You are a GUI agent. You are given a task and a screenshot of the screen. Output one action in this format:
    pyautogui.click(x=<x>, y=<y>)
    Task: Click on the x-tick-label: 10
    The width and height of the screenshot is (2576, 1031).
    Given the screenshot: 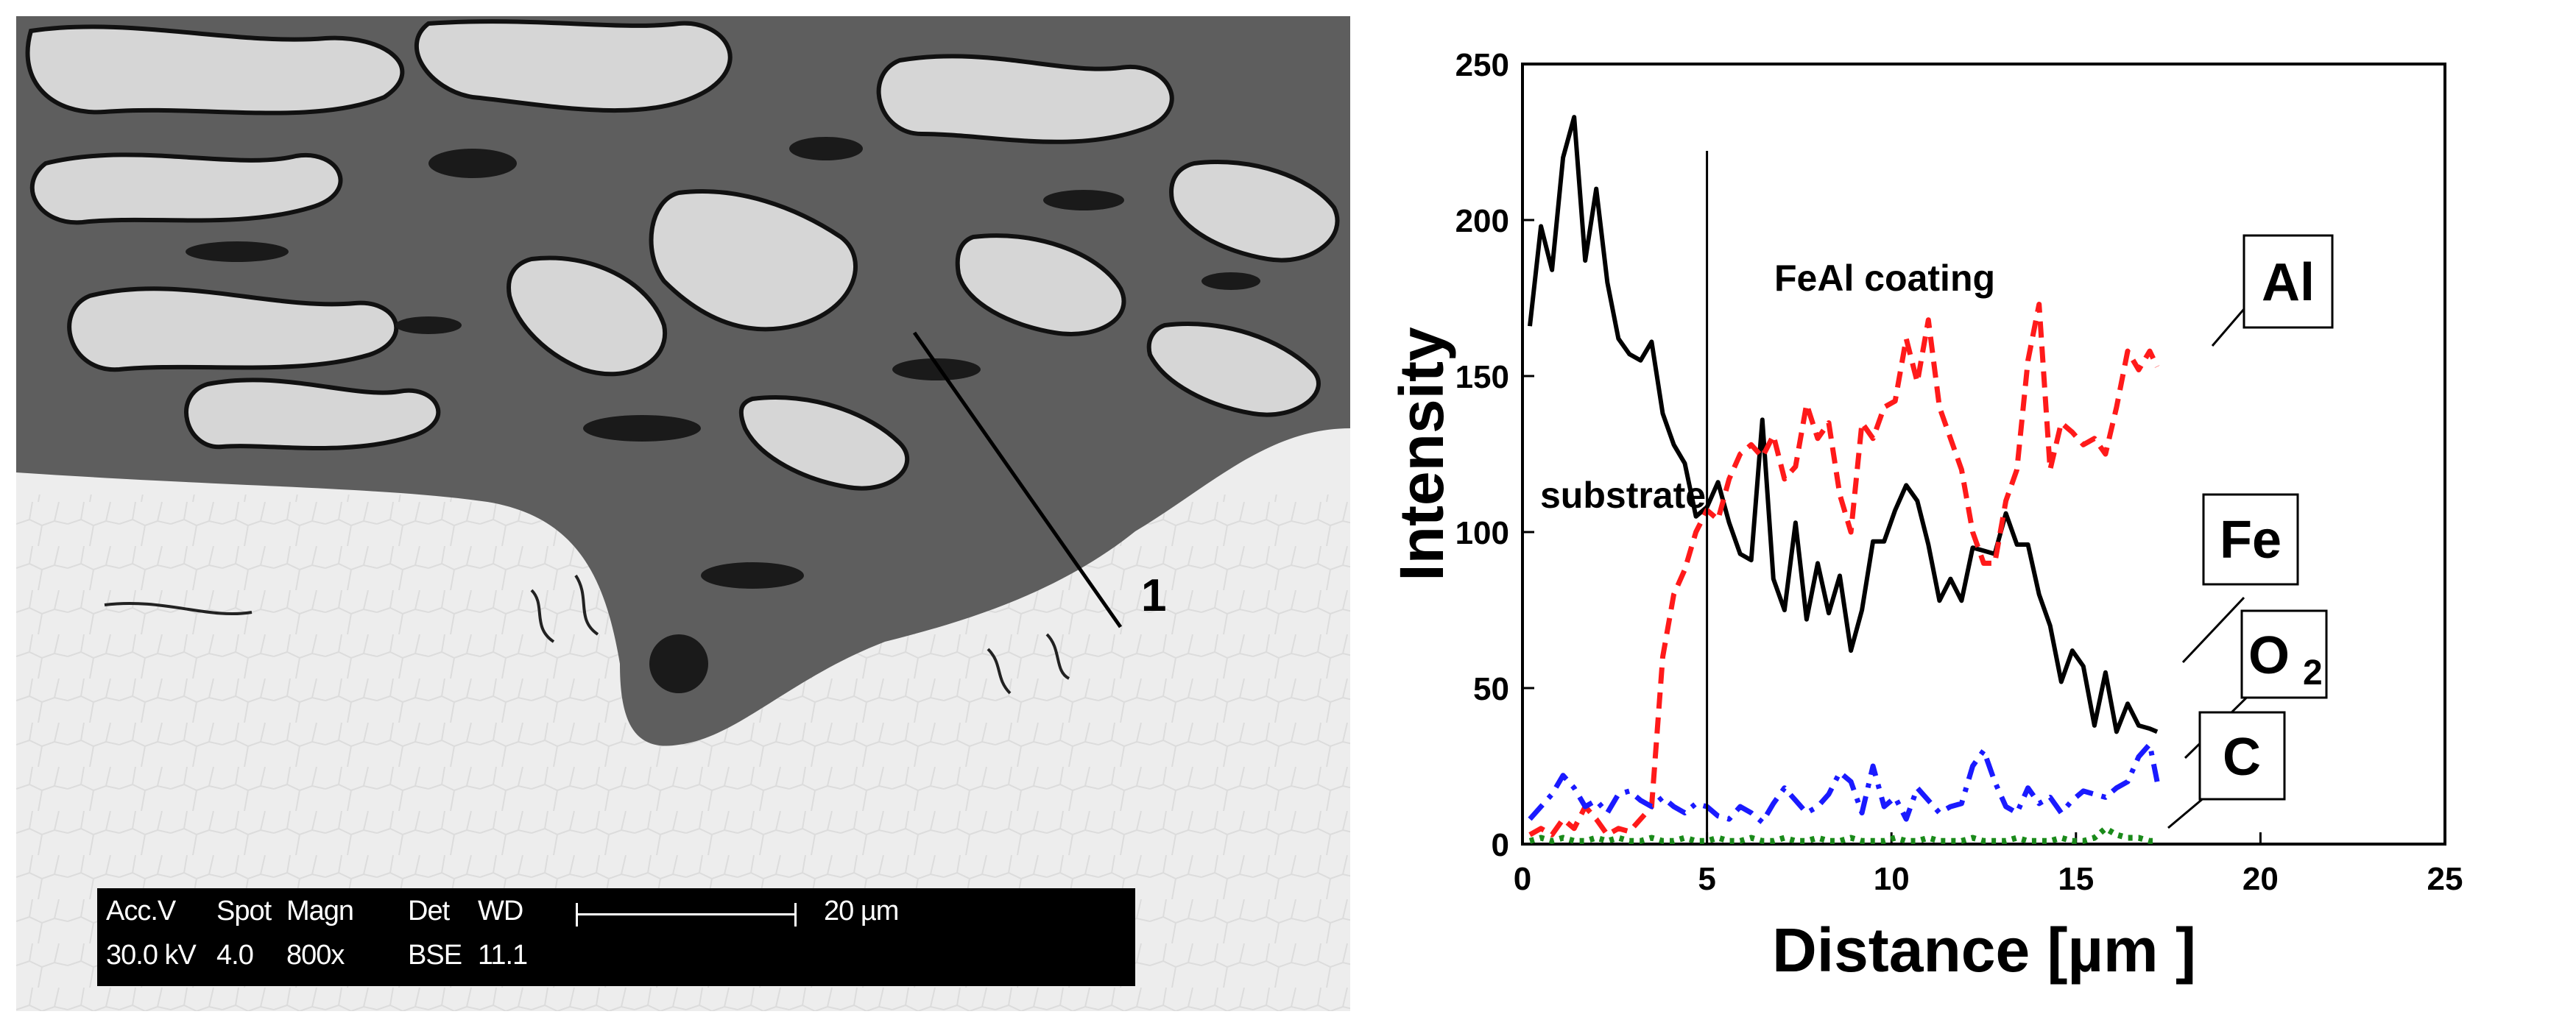 What is the action you would take?
    pyautogui.click(x=1892, y=879)
    